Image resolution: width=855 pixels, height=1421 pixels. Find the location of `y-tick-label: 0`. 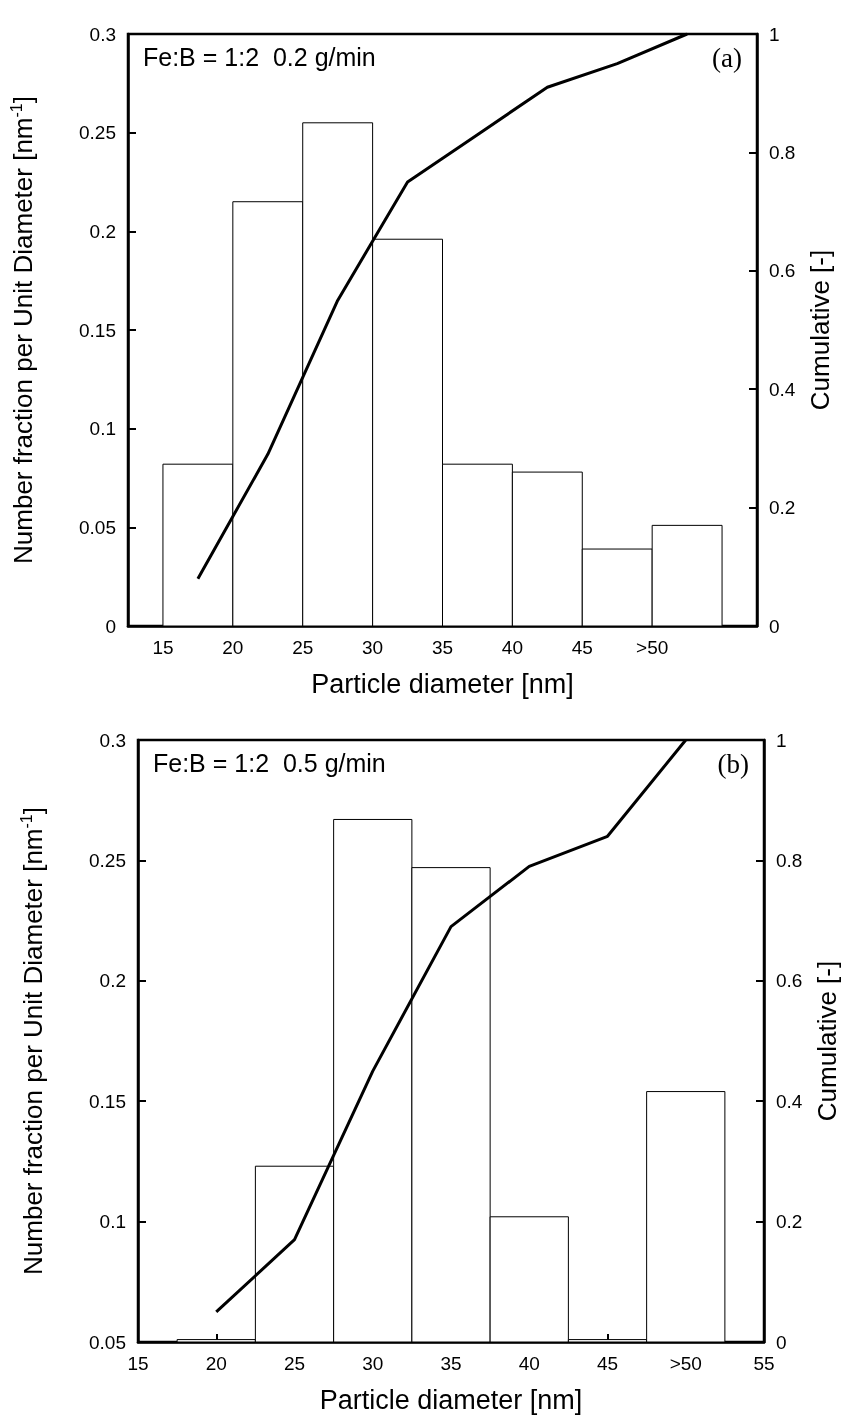

y-tick-label: 0 is located at coordinates (110, 626).